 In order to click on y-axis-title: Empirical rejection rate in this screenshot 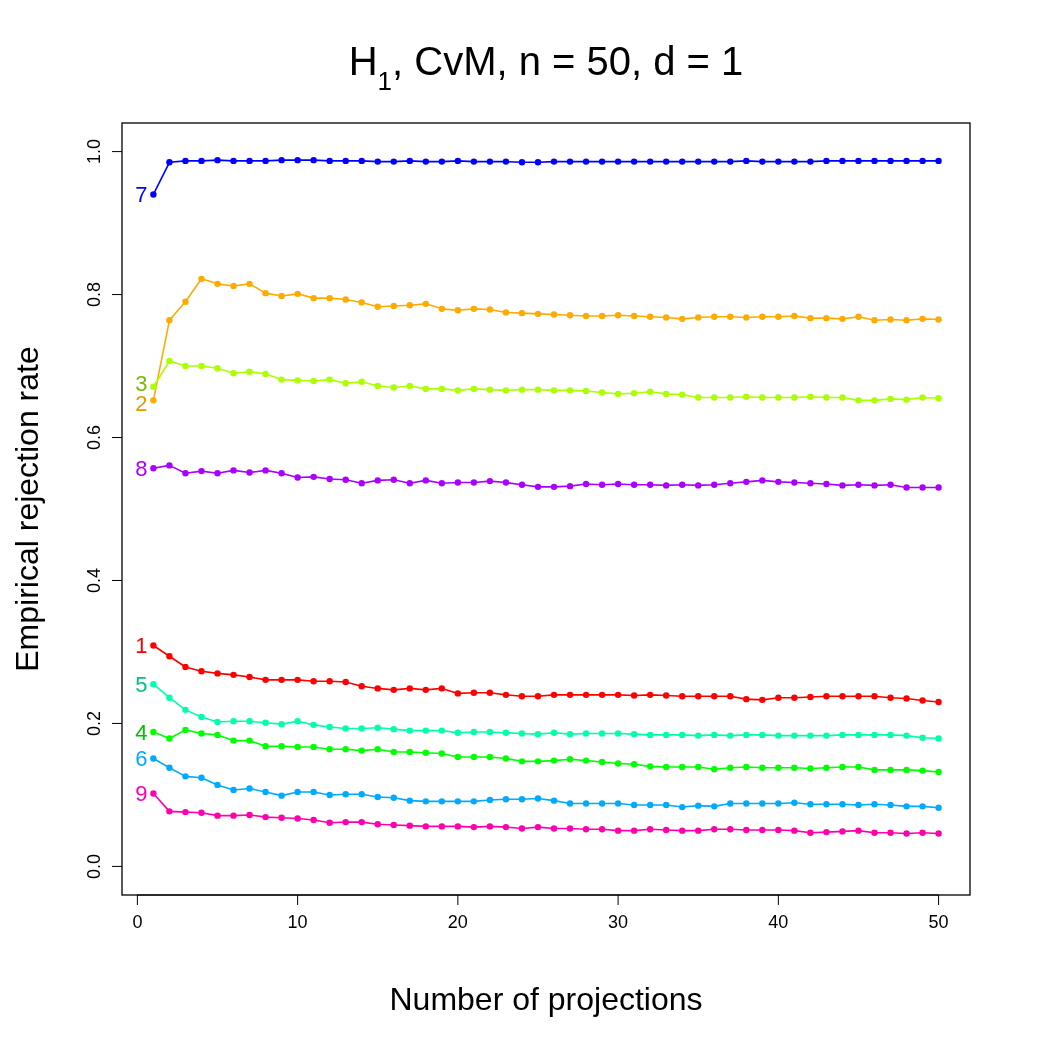, I will do `click(27, 509)`.